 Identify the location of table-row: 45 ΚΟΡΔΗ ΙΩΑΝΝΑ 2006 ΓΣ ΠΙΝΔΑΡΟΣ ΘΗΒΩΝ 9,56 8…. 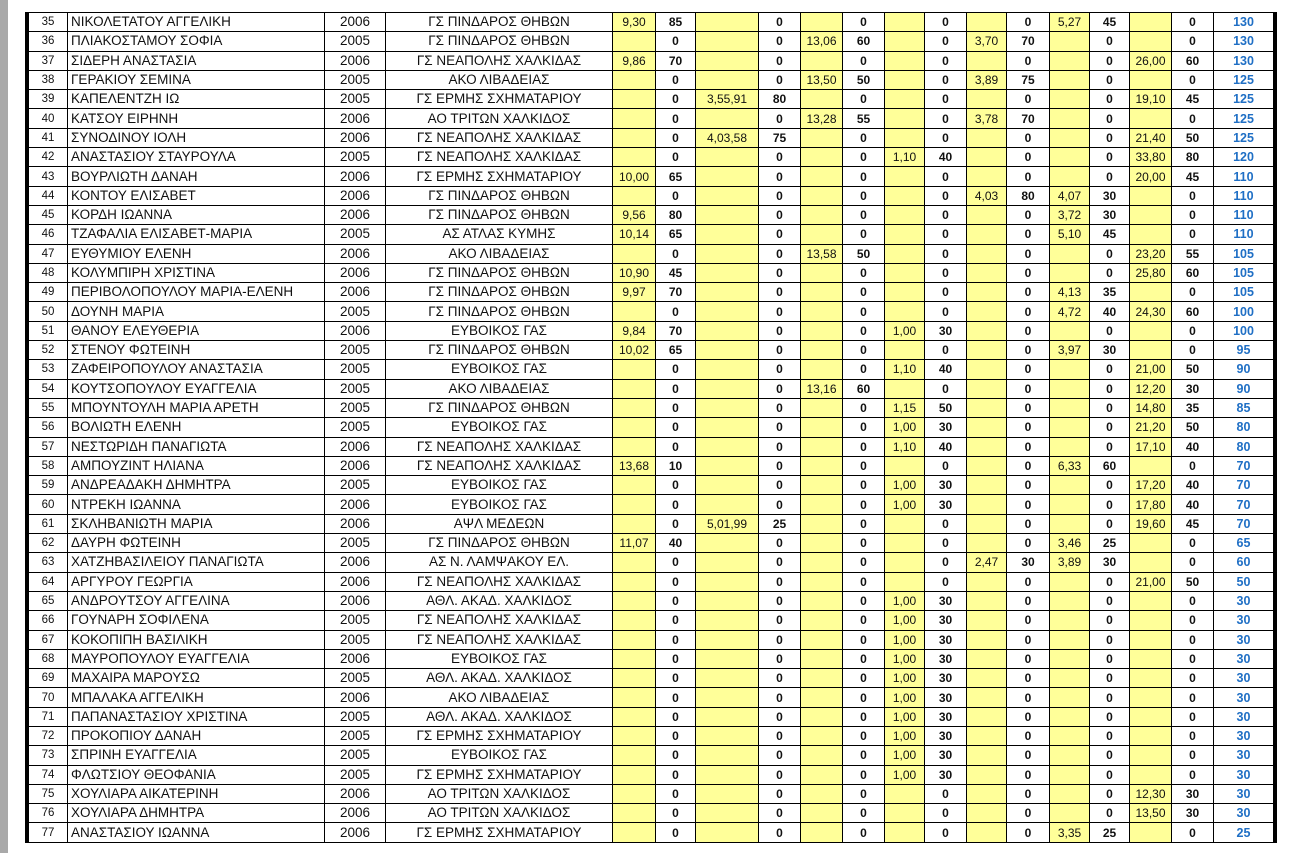
(651, 215).